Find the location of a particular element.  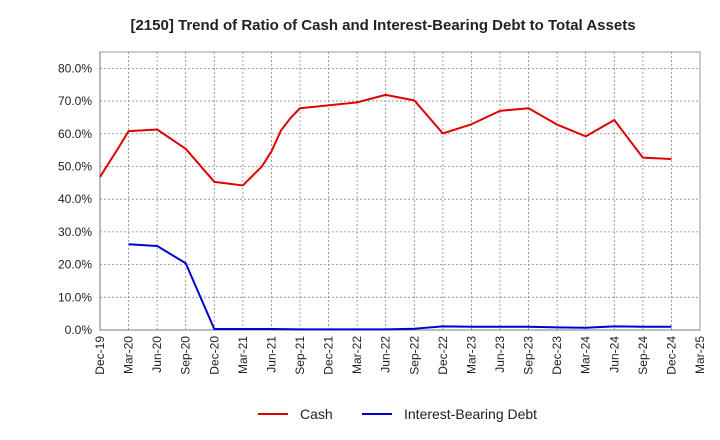

y-tick-label: 10.0% is located at coordinates (75, 297).